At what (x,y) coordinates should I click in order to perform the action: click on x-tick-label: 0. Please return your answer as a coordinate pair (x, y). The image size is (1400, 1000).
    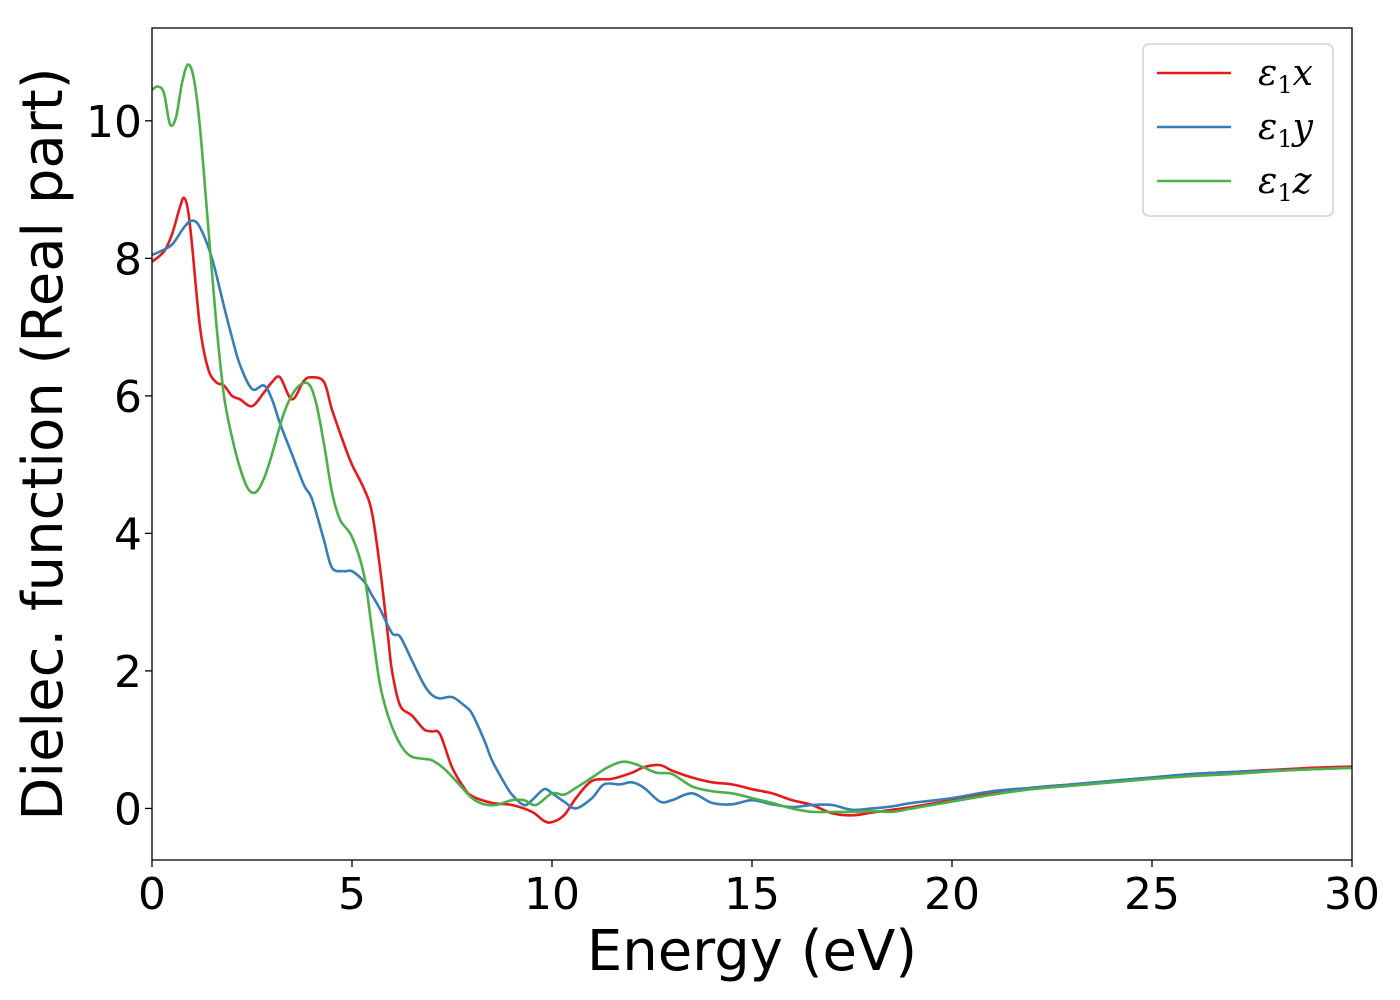
    Looking at the image, I should click on (152, 894).